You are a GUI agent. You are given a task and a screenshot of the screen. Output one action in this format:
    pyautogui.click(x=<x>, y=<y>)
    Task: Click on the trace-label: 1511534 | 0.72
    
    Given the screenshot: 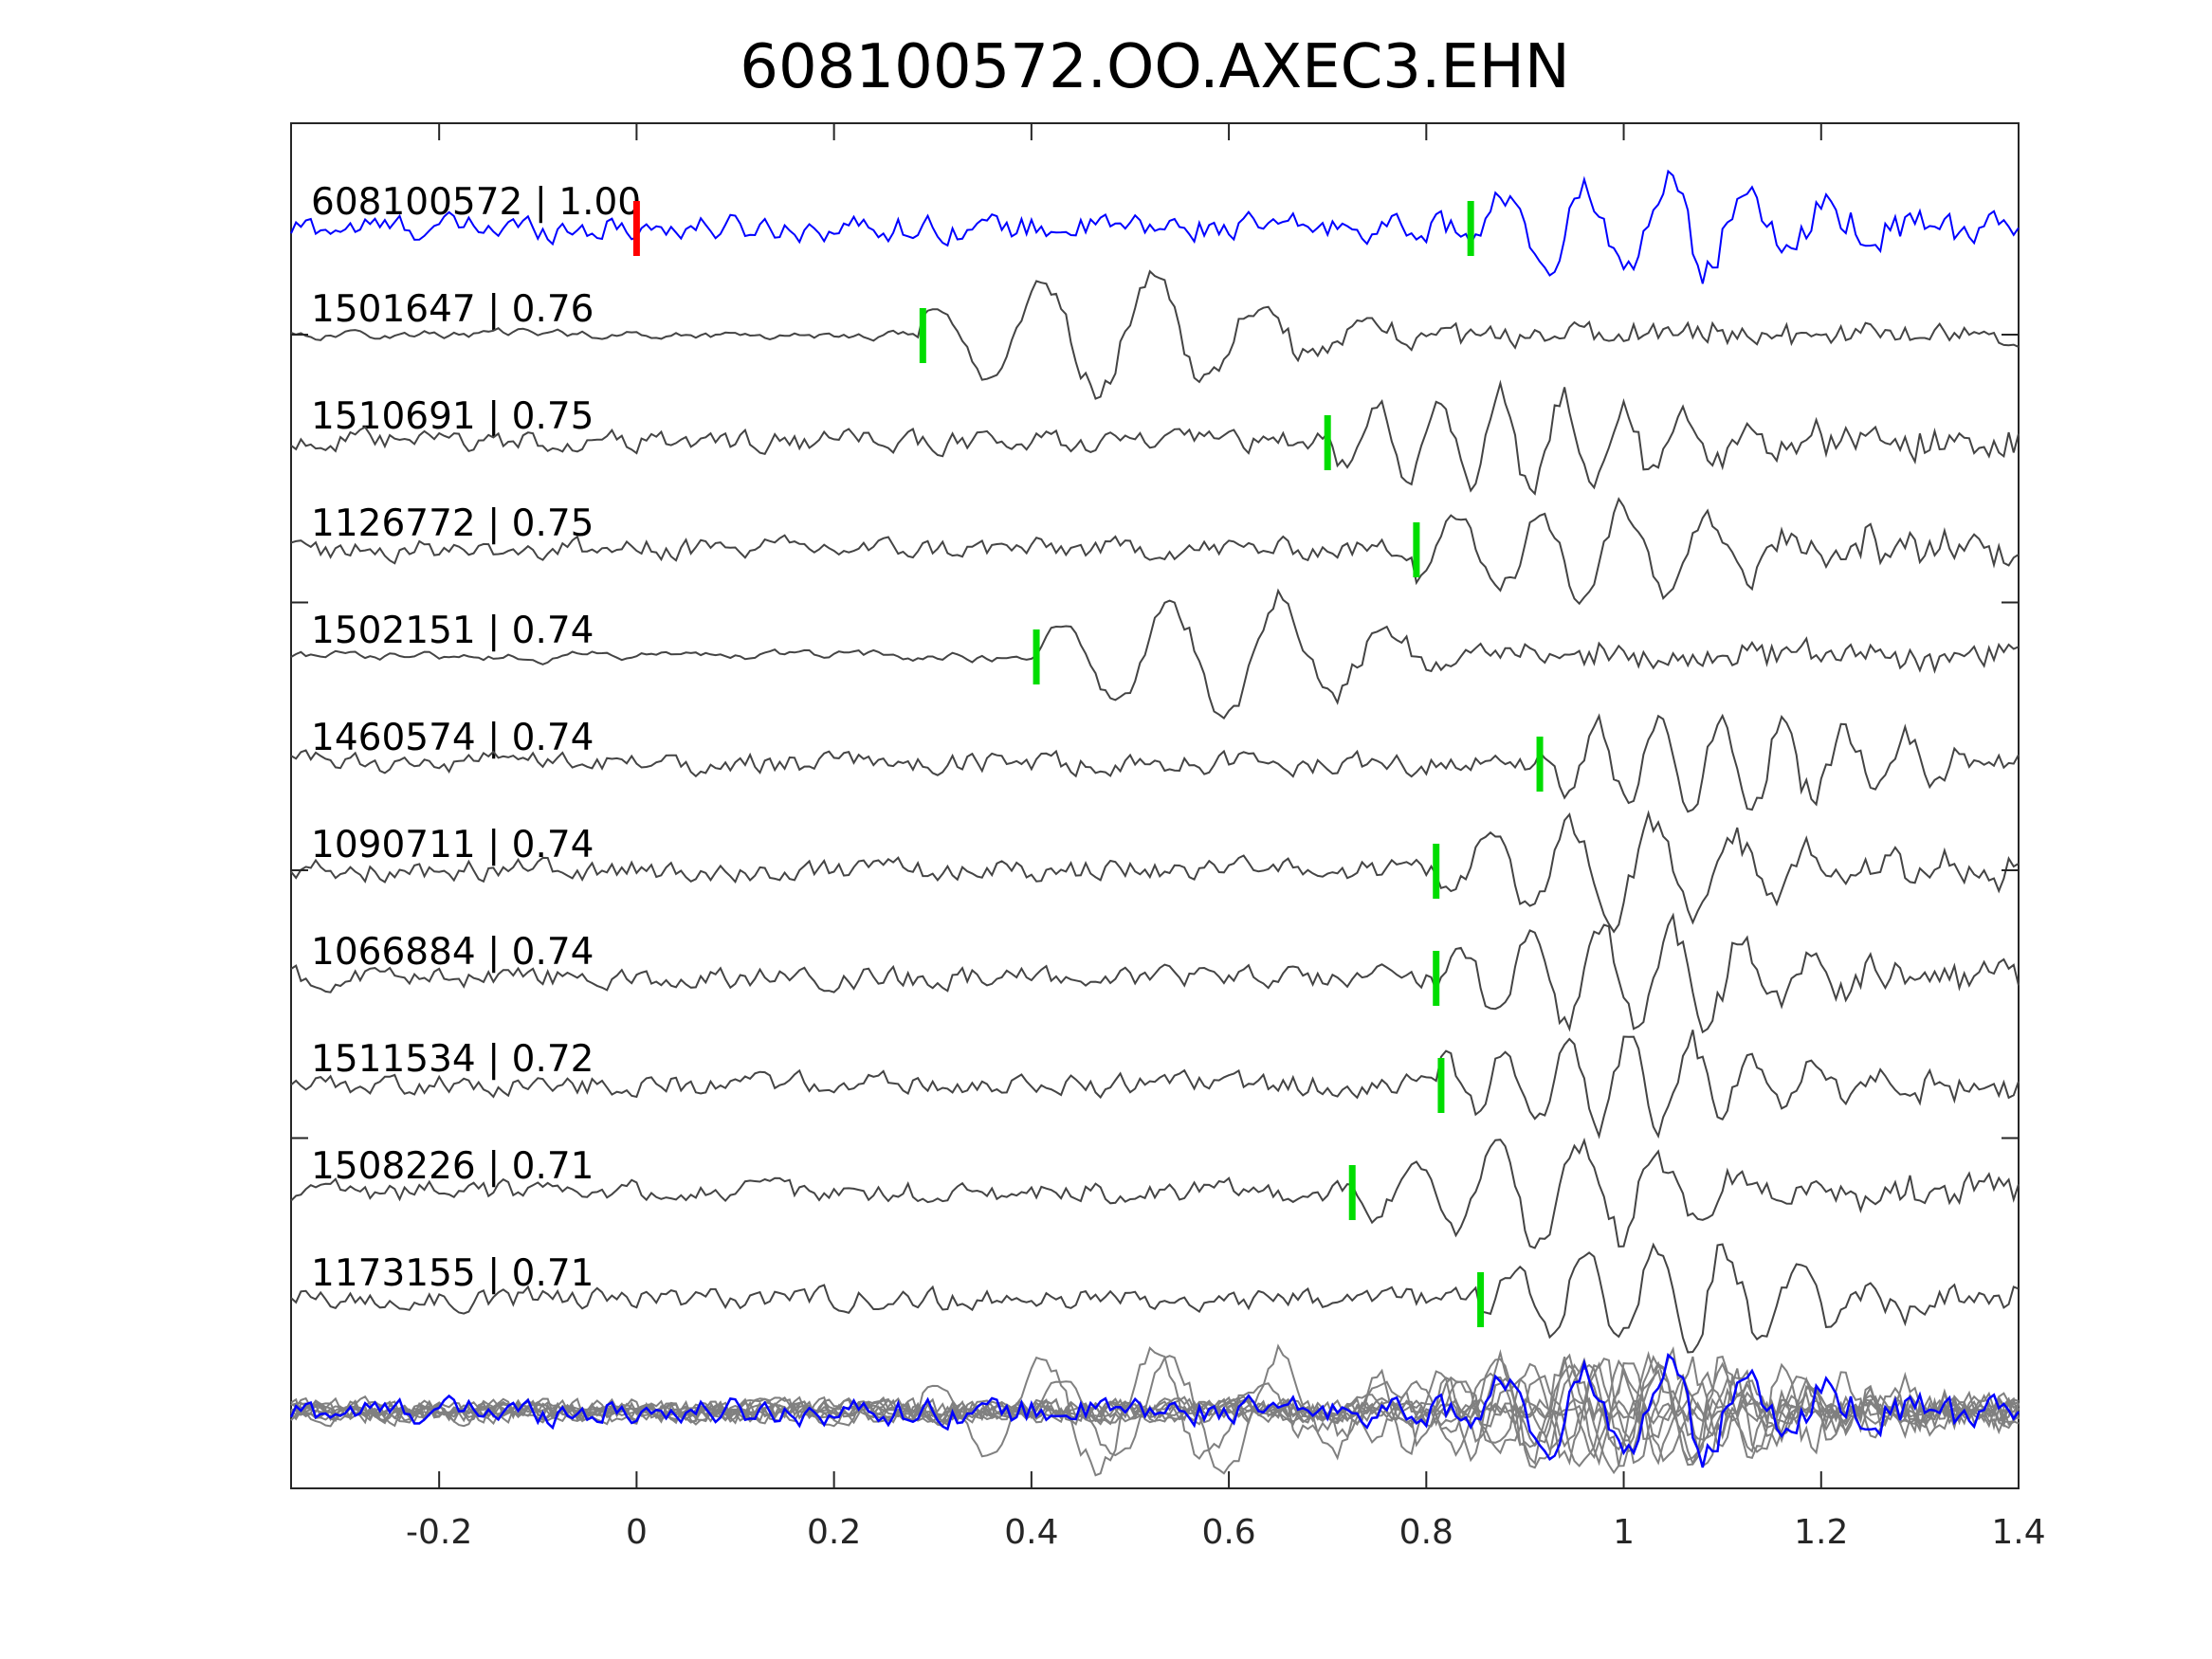 What is the action you would take?
    pyautogui.click(x=452, y=1059)
    